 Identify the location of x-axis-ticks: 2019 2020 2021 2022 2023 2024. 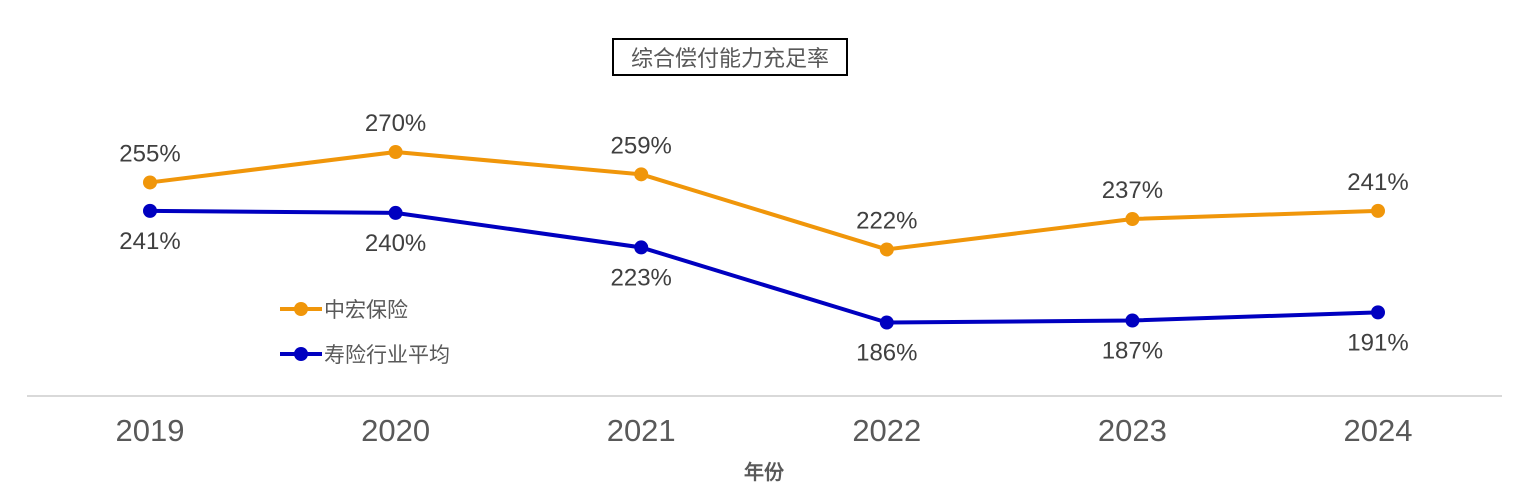
(764, 430).